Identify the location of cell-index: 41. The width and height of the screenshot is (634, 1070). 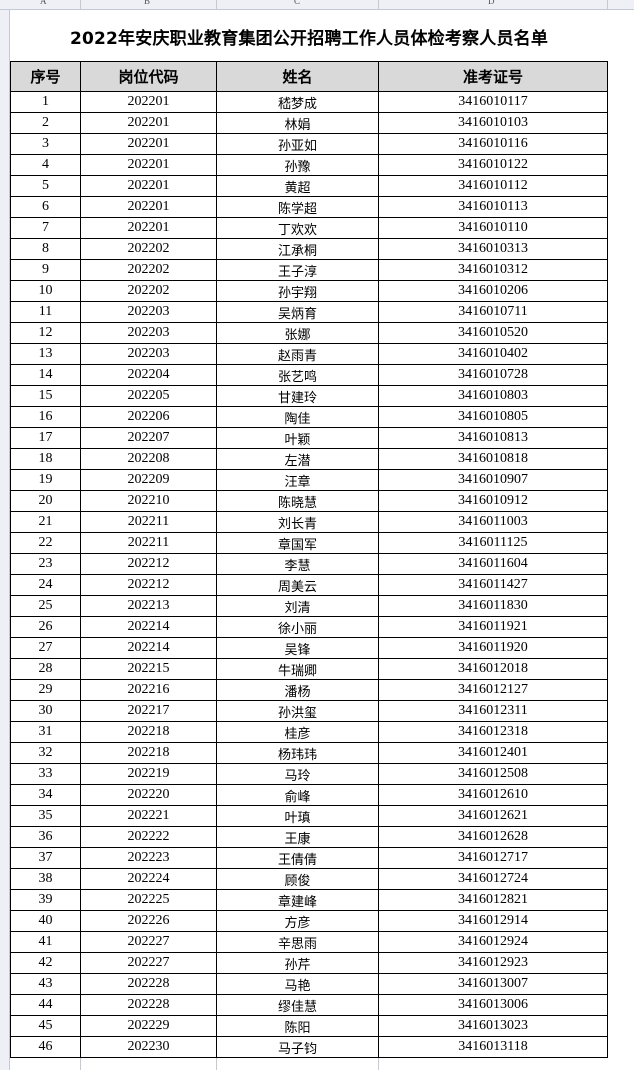
(45, 942).